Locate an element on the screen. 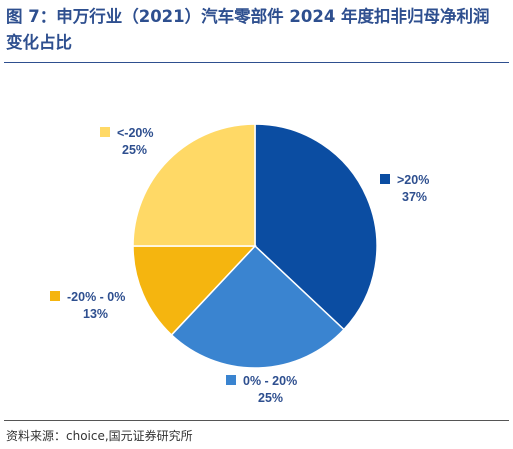  slice-label: >20% is located at coordinates (413, 180).